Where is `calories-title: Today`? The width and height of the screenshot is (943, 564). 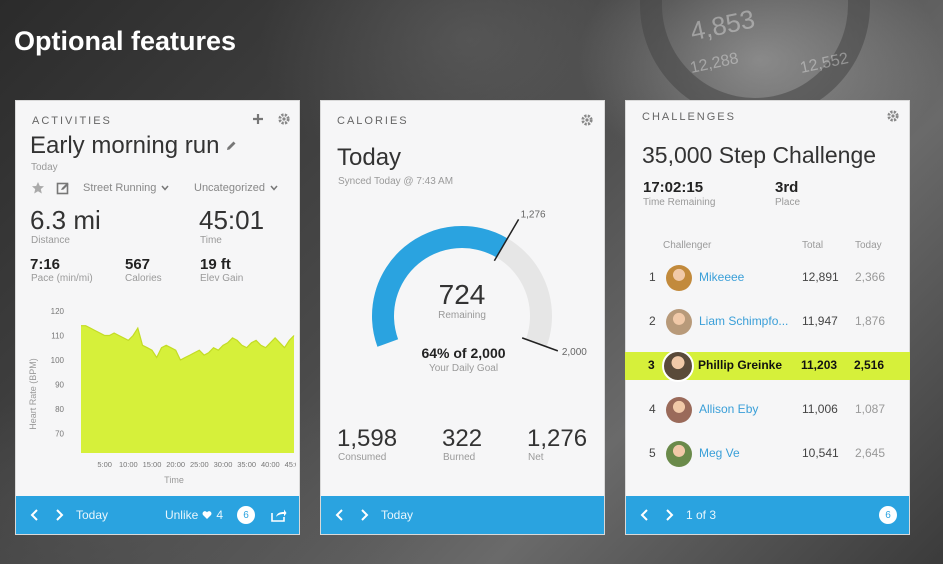 calories-title: Today is located at coordinates (369, 157).